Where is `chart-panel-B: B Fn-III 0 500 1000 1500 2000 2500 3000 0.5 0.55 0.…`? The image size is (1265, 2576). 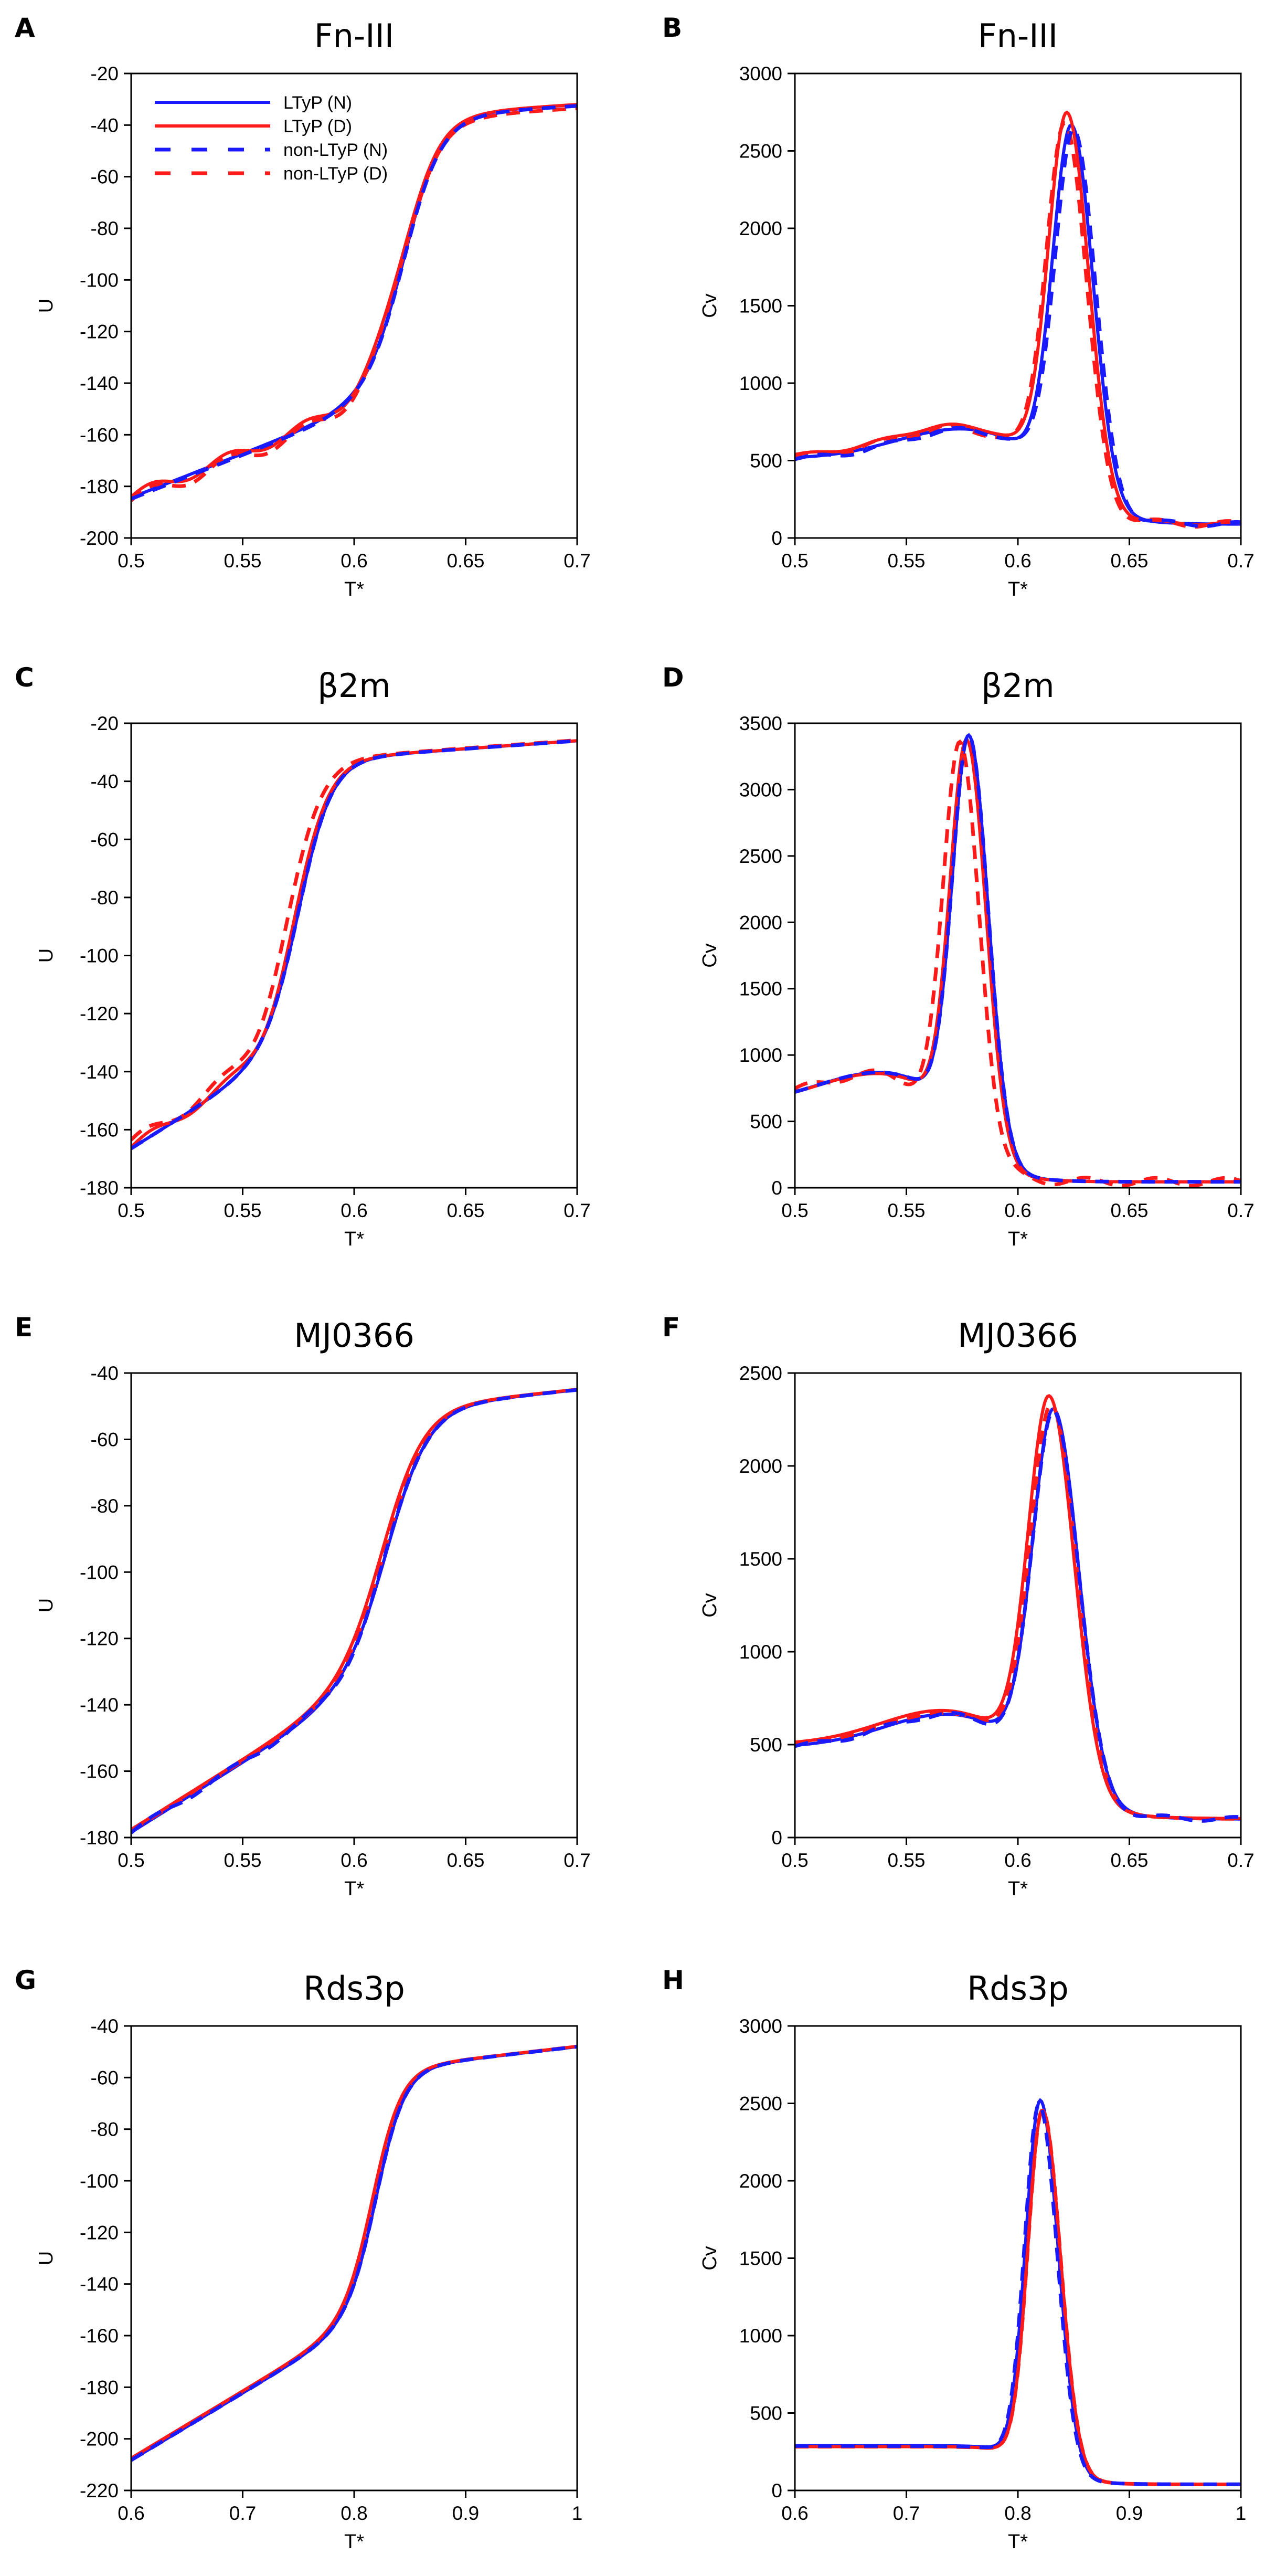 chart-panel-B: B Fn-III 0 500 1000 1500 2000 2500 3000 0.5 0.55 0.… is located at coordinates (958, 306).